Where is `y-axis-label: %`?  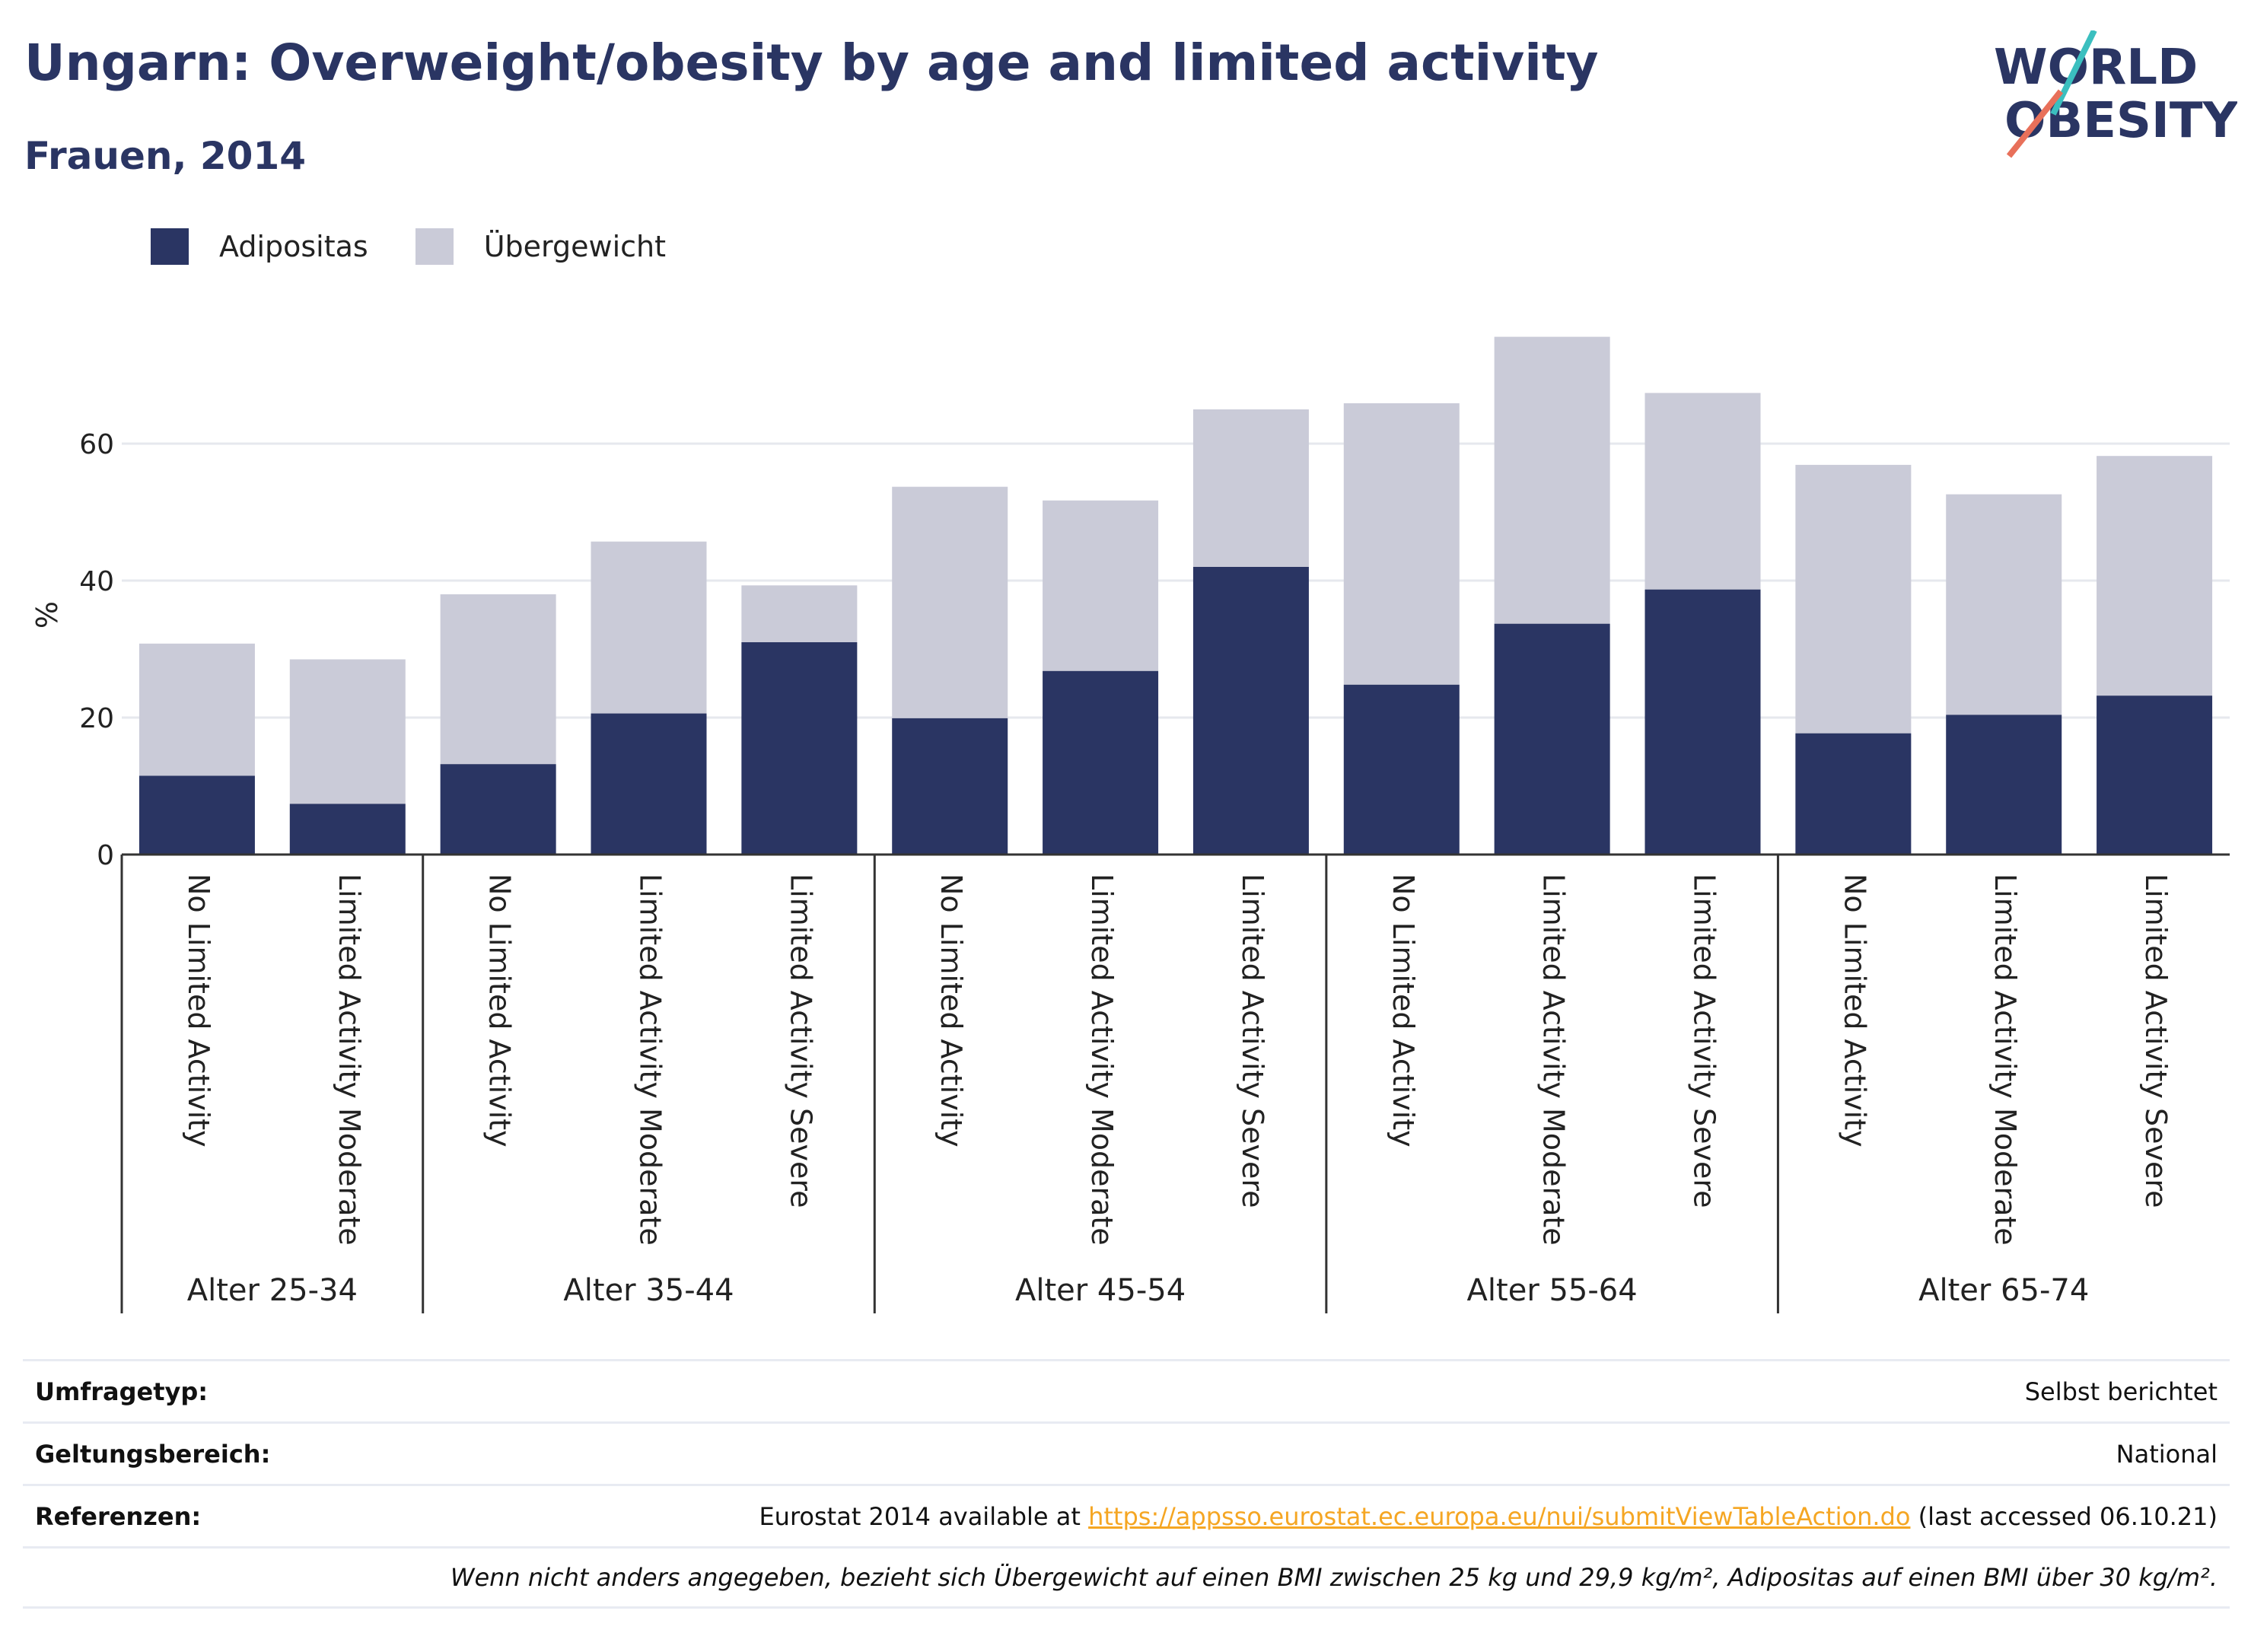
y-axis-label: % is located at coordinates (47, 615).